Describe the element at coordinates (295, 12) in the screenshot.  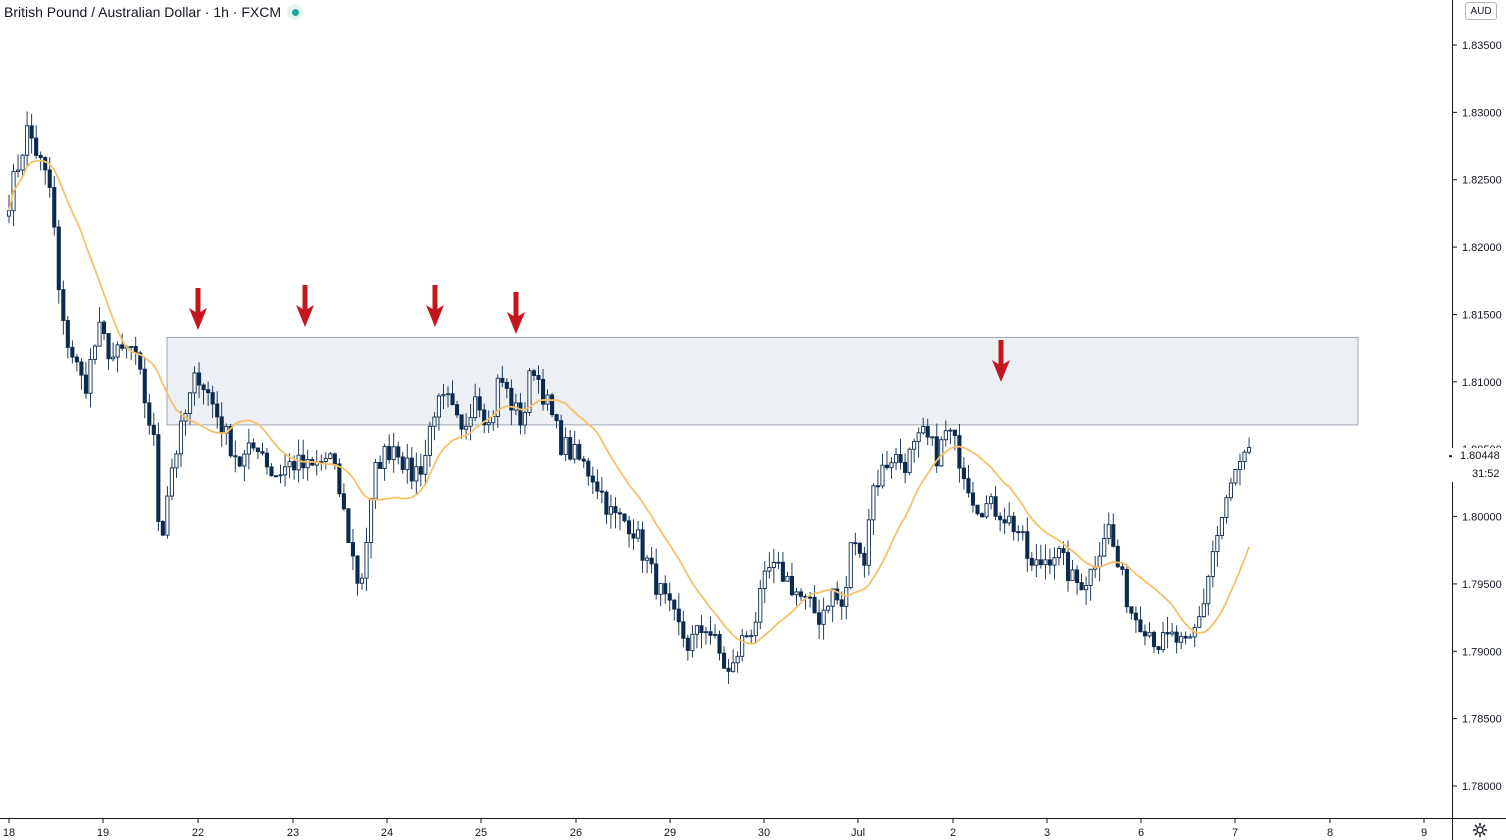
I see `live-status-dot-icon` at that location.